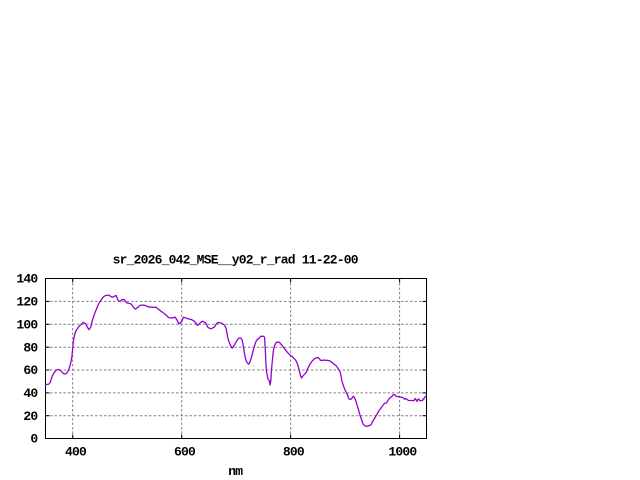 This screenshot has width=640, height=480. Describe the element at coordinates (76, 452) in the screenshot. I see `svg-text: 400` at that location.